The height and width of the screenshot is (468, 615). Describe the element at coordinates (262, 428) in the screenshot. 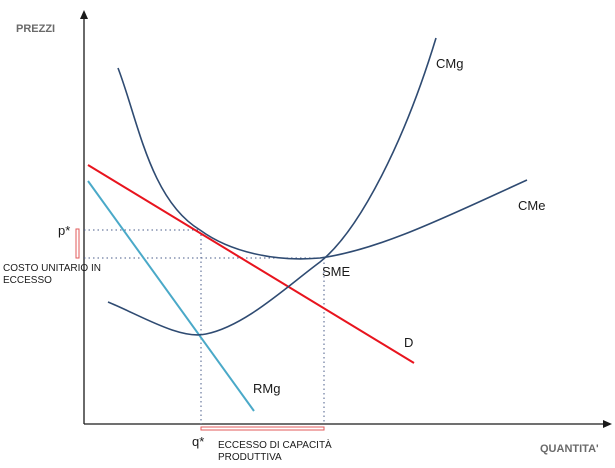

I see `excess-capacity-marker` at that location.